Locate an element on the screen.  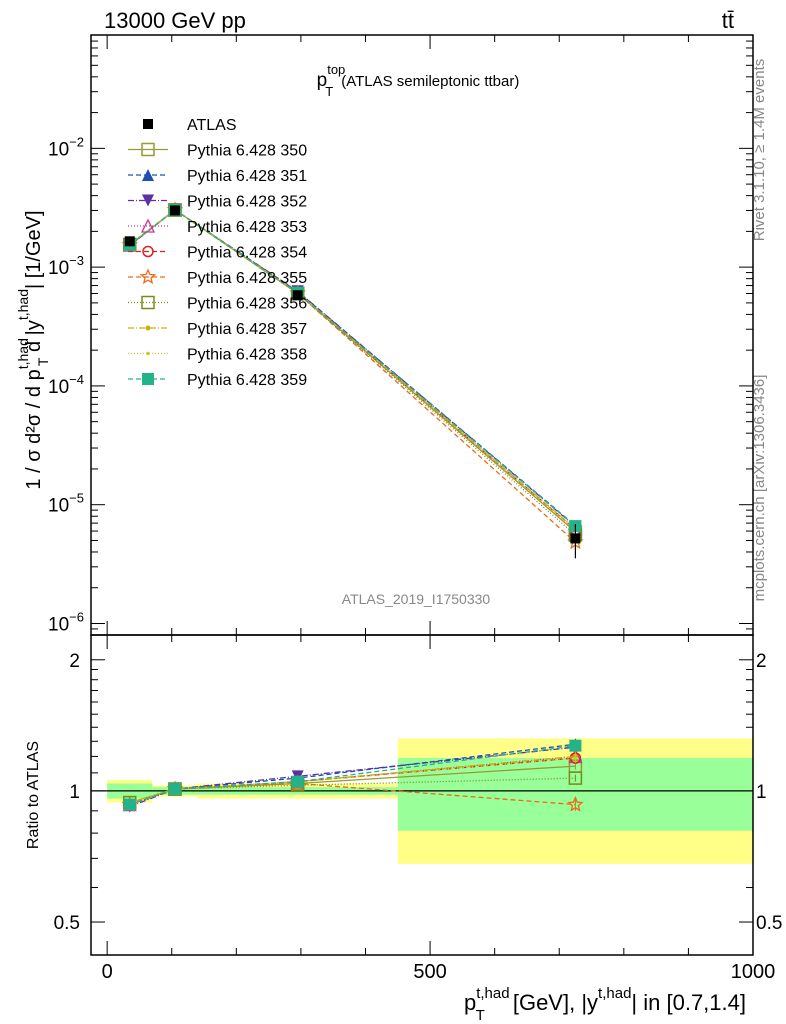
process-label: tt̄ is located at coordinates (728, 20).